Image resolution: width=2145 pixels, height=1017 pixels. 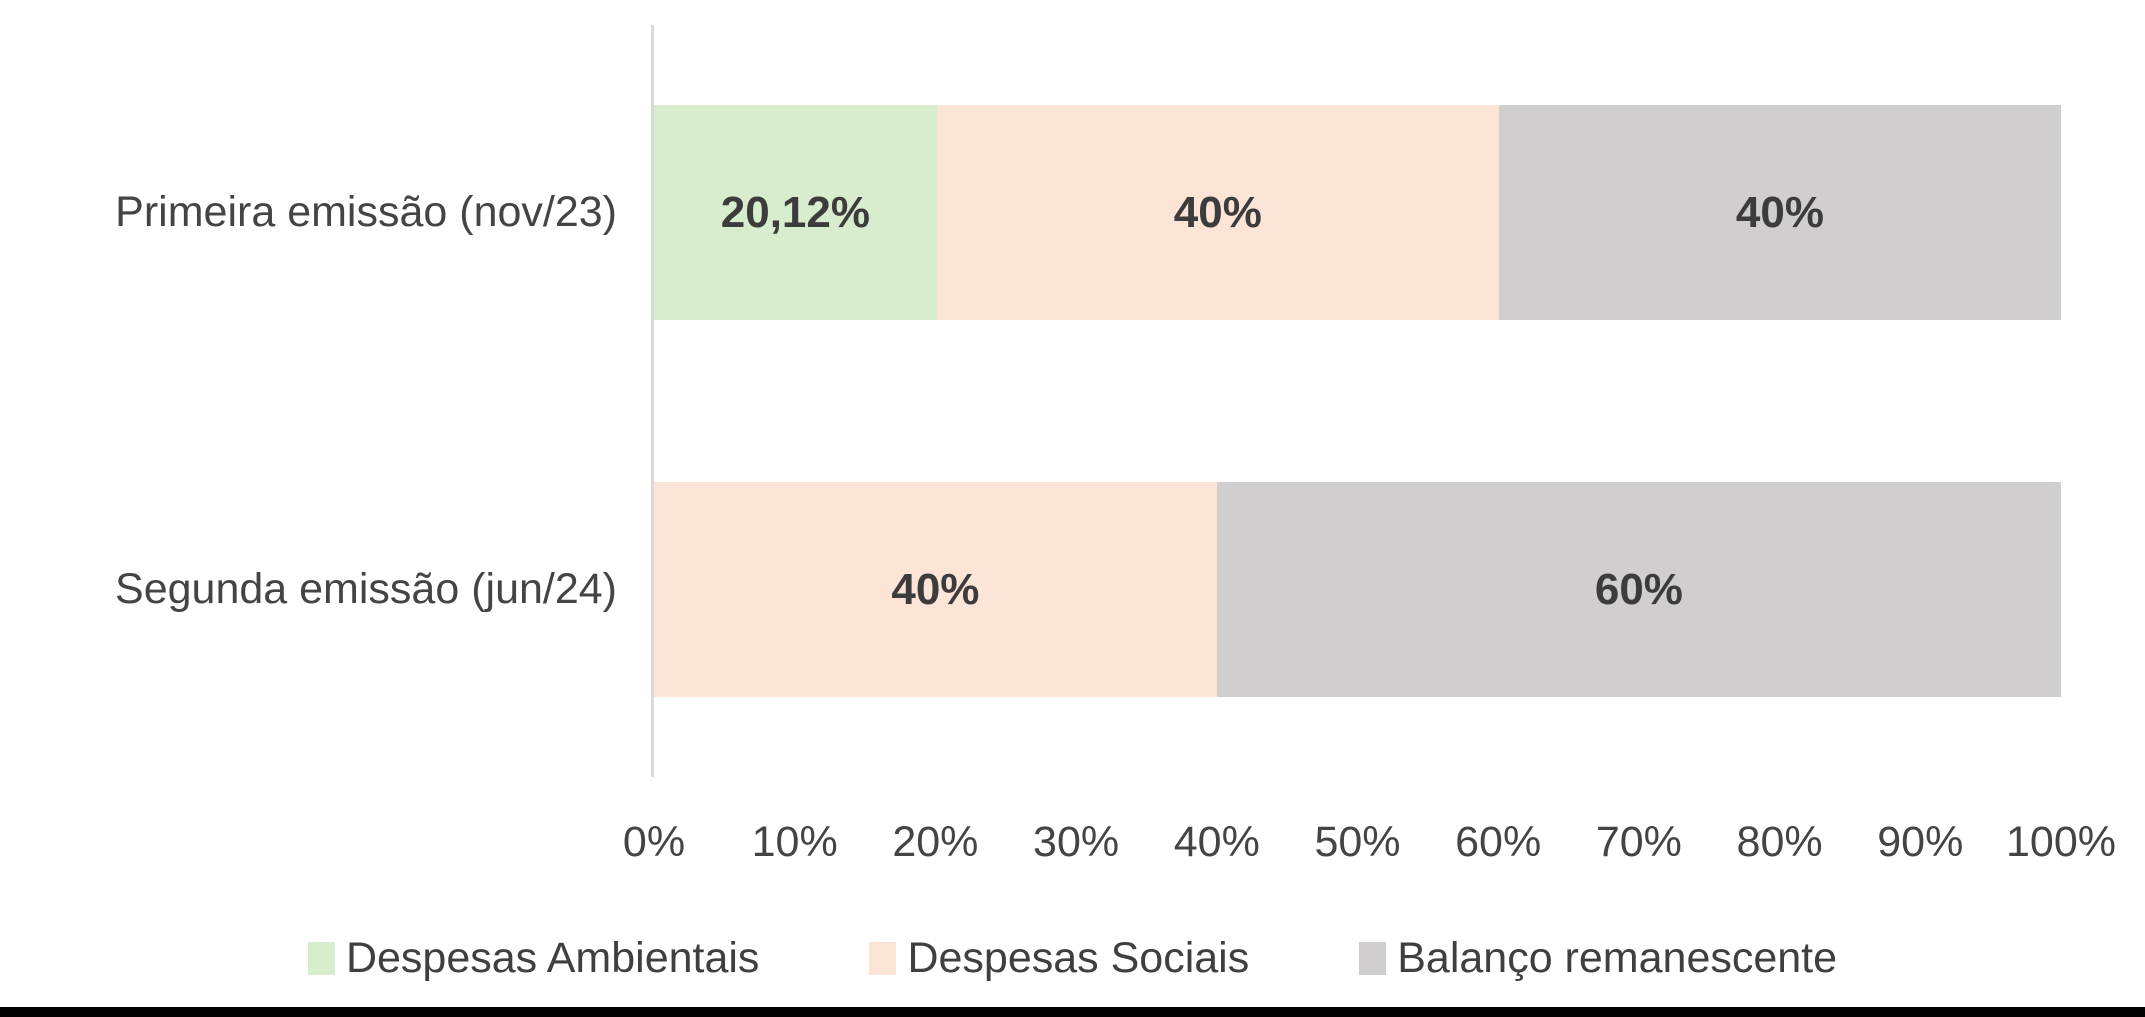 What do you see at coordinates (1498, 842) in the screenshot?
I see `x-axis-tick-label: 60%` at bounding box center [1498, 842].